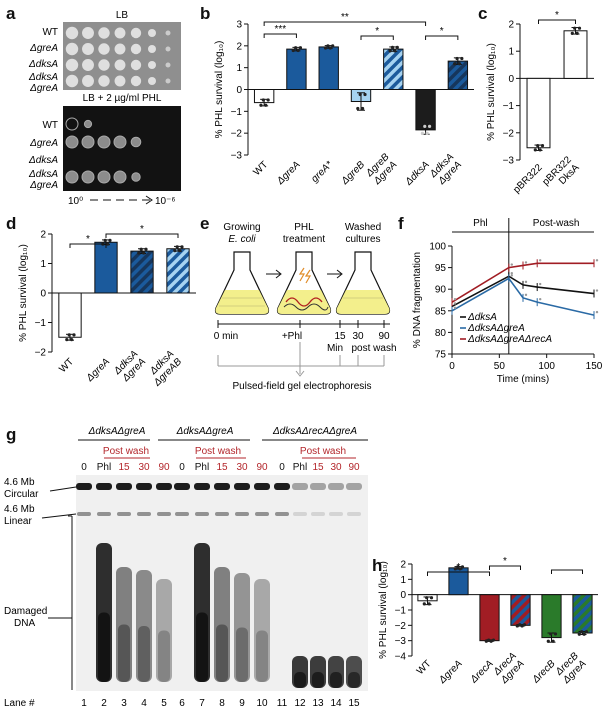 This screenshot has width=602, height=711. I want to click on y-tick-label: −3, so click(237, 156).